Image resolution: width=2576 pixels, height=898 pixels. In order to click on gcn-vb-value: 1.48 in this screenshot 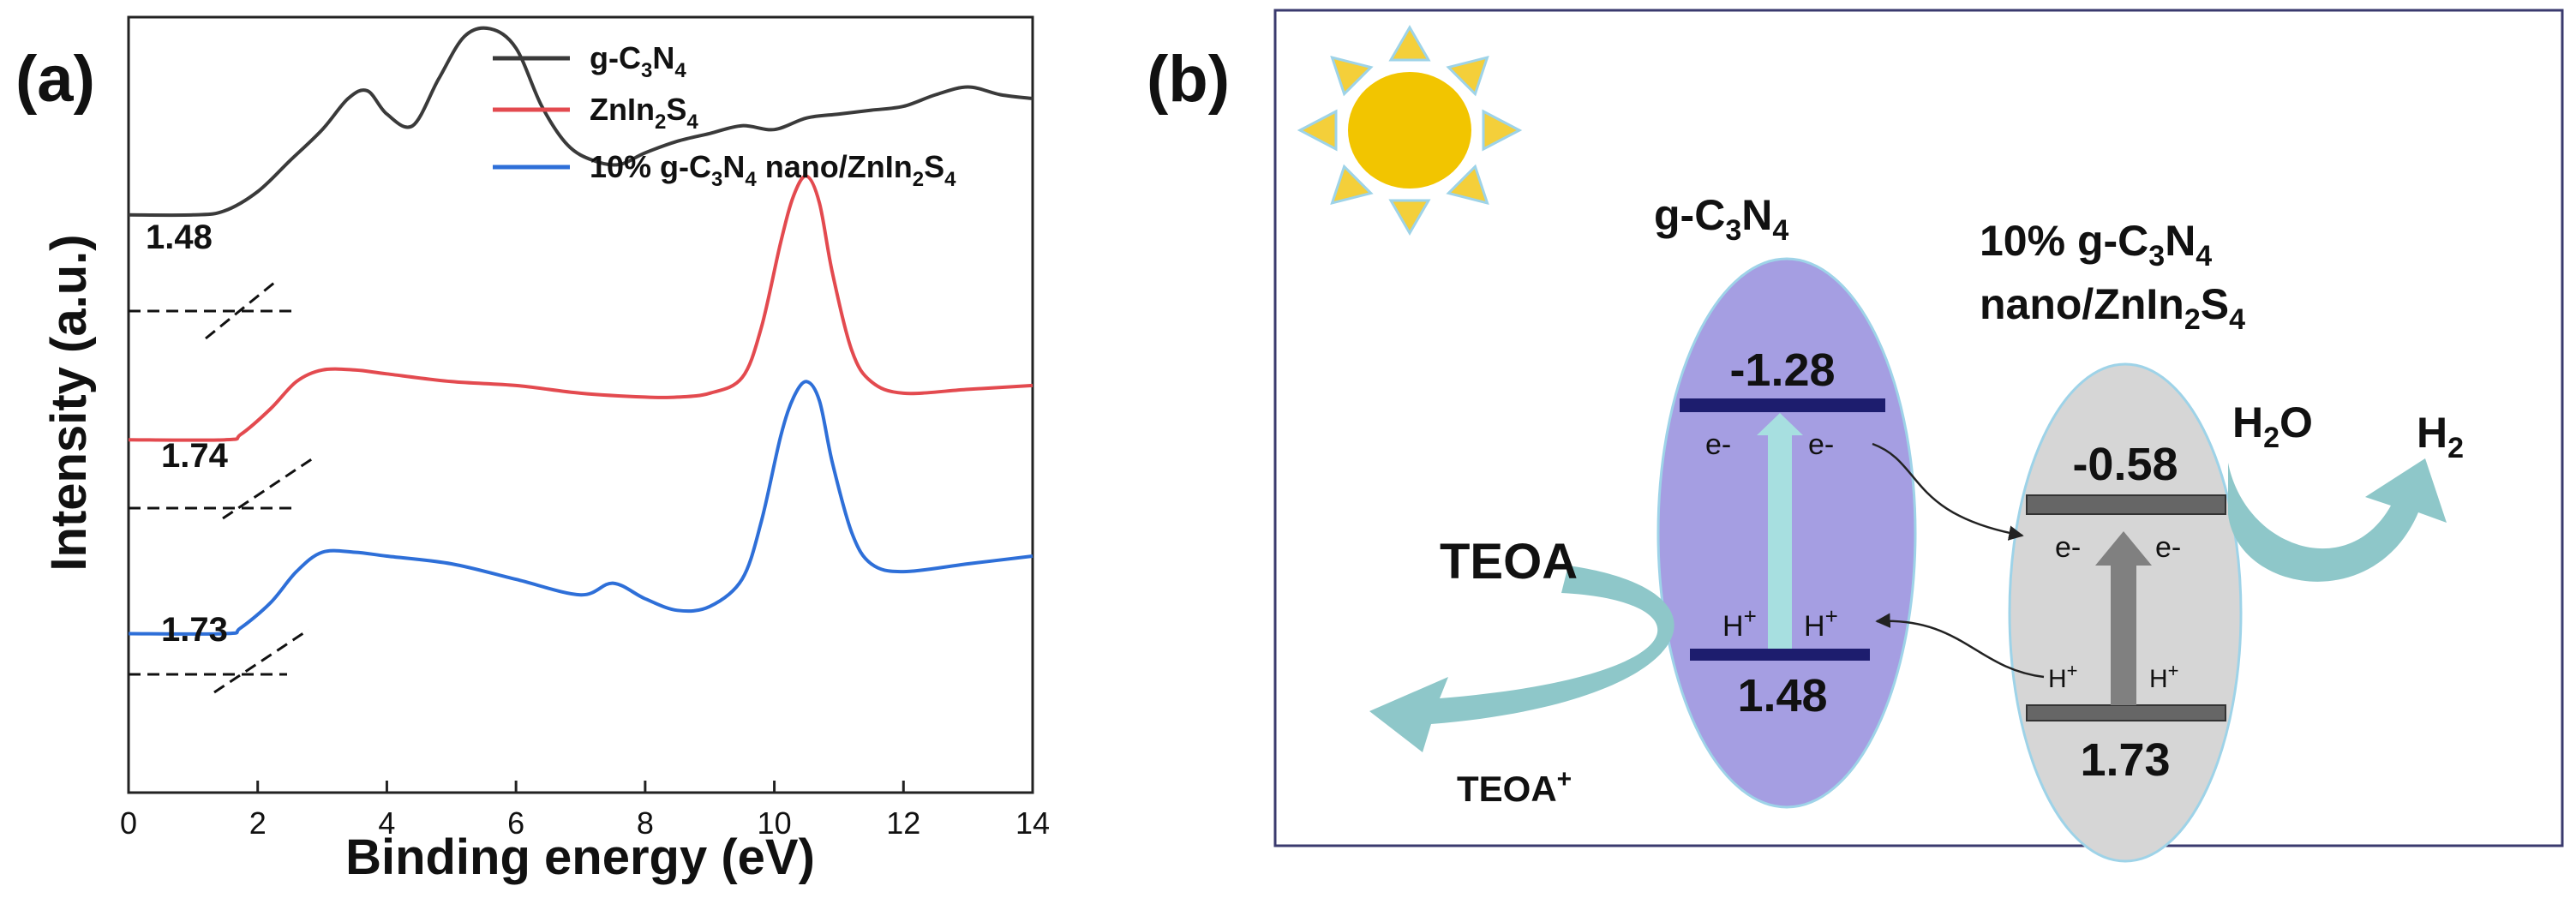, I will do `click(1782, 695)`.